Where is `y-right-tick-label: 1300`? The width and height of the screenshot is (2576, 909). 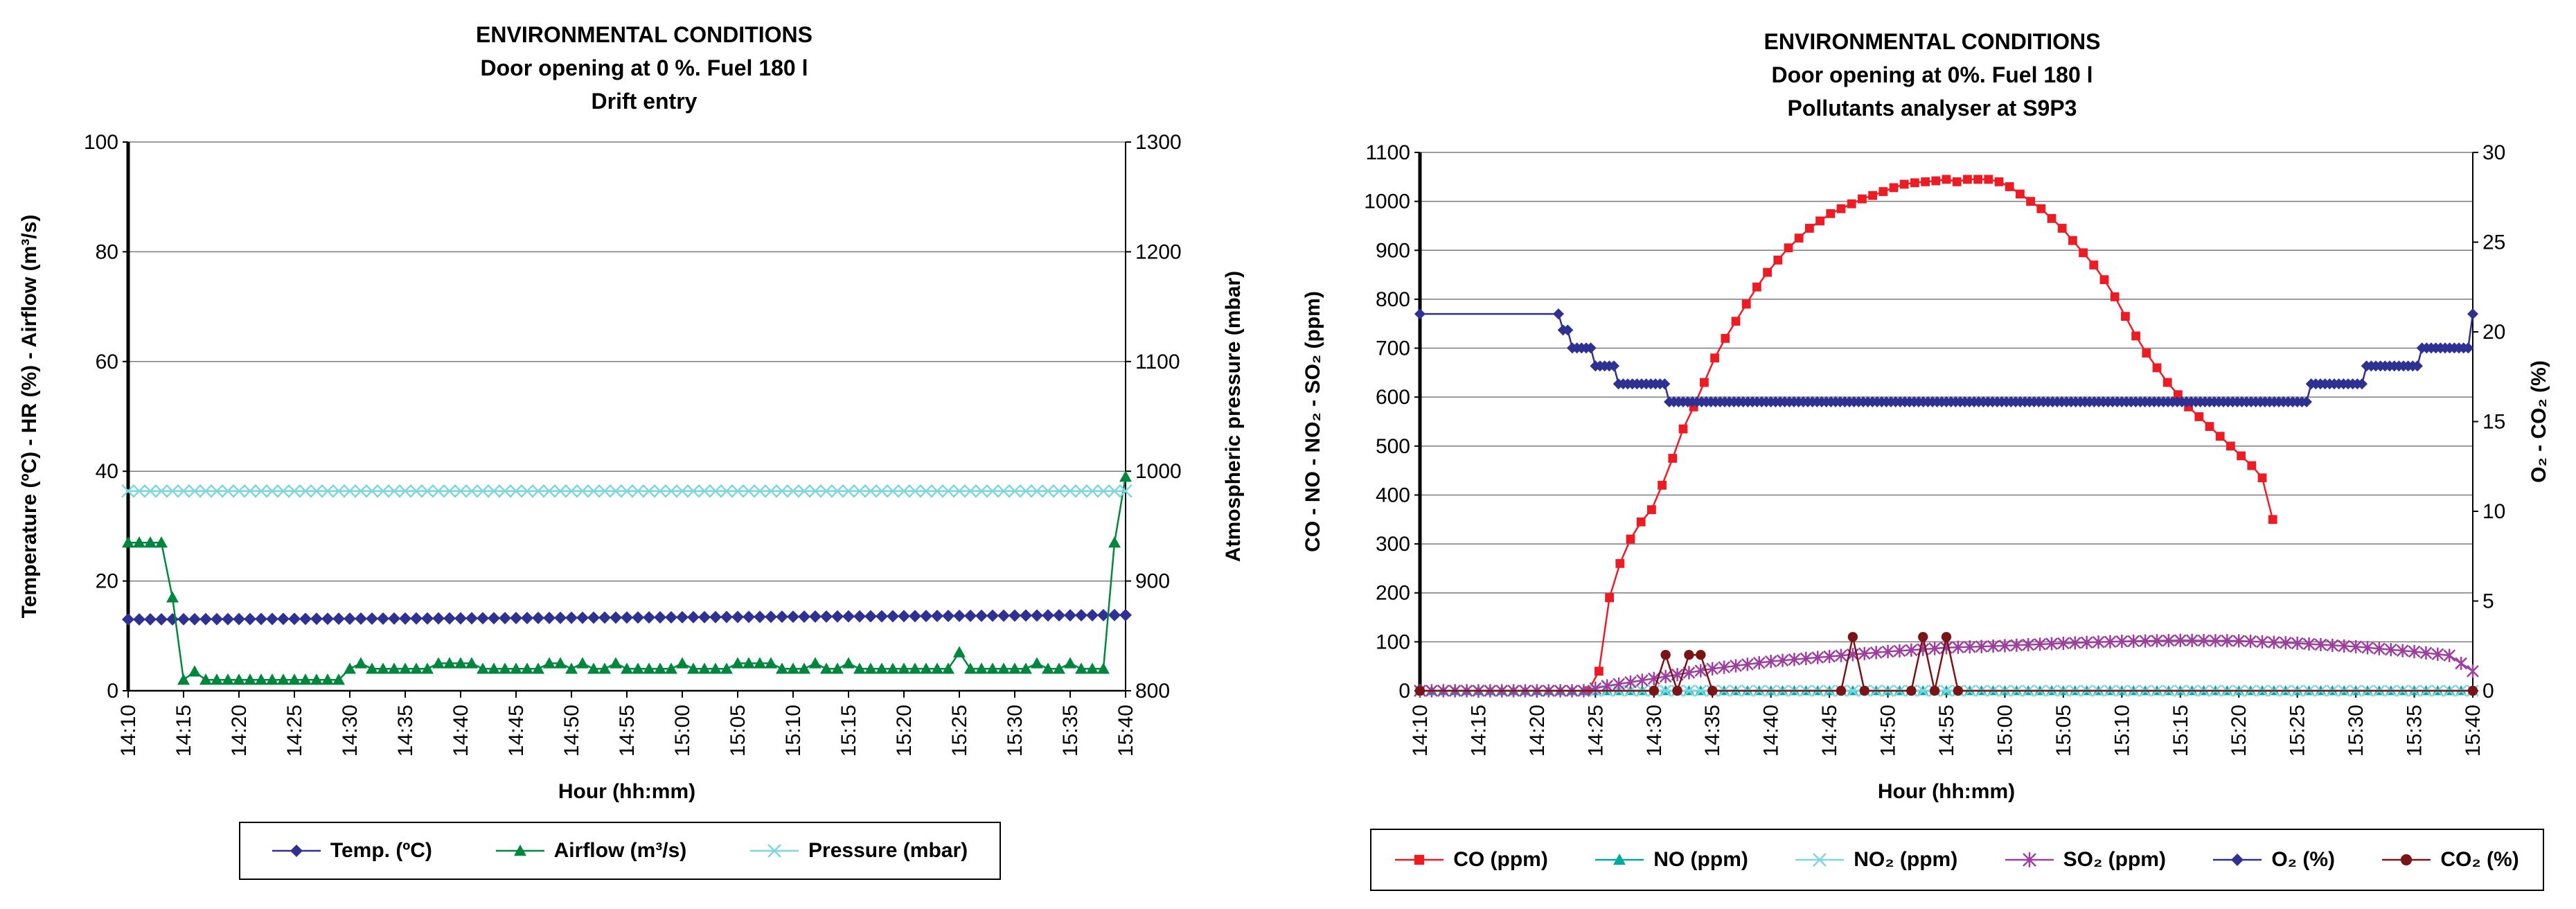
y-right-tick-label: 1300 is located at coordinates (1158, 142).